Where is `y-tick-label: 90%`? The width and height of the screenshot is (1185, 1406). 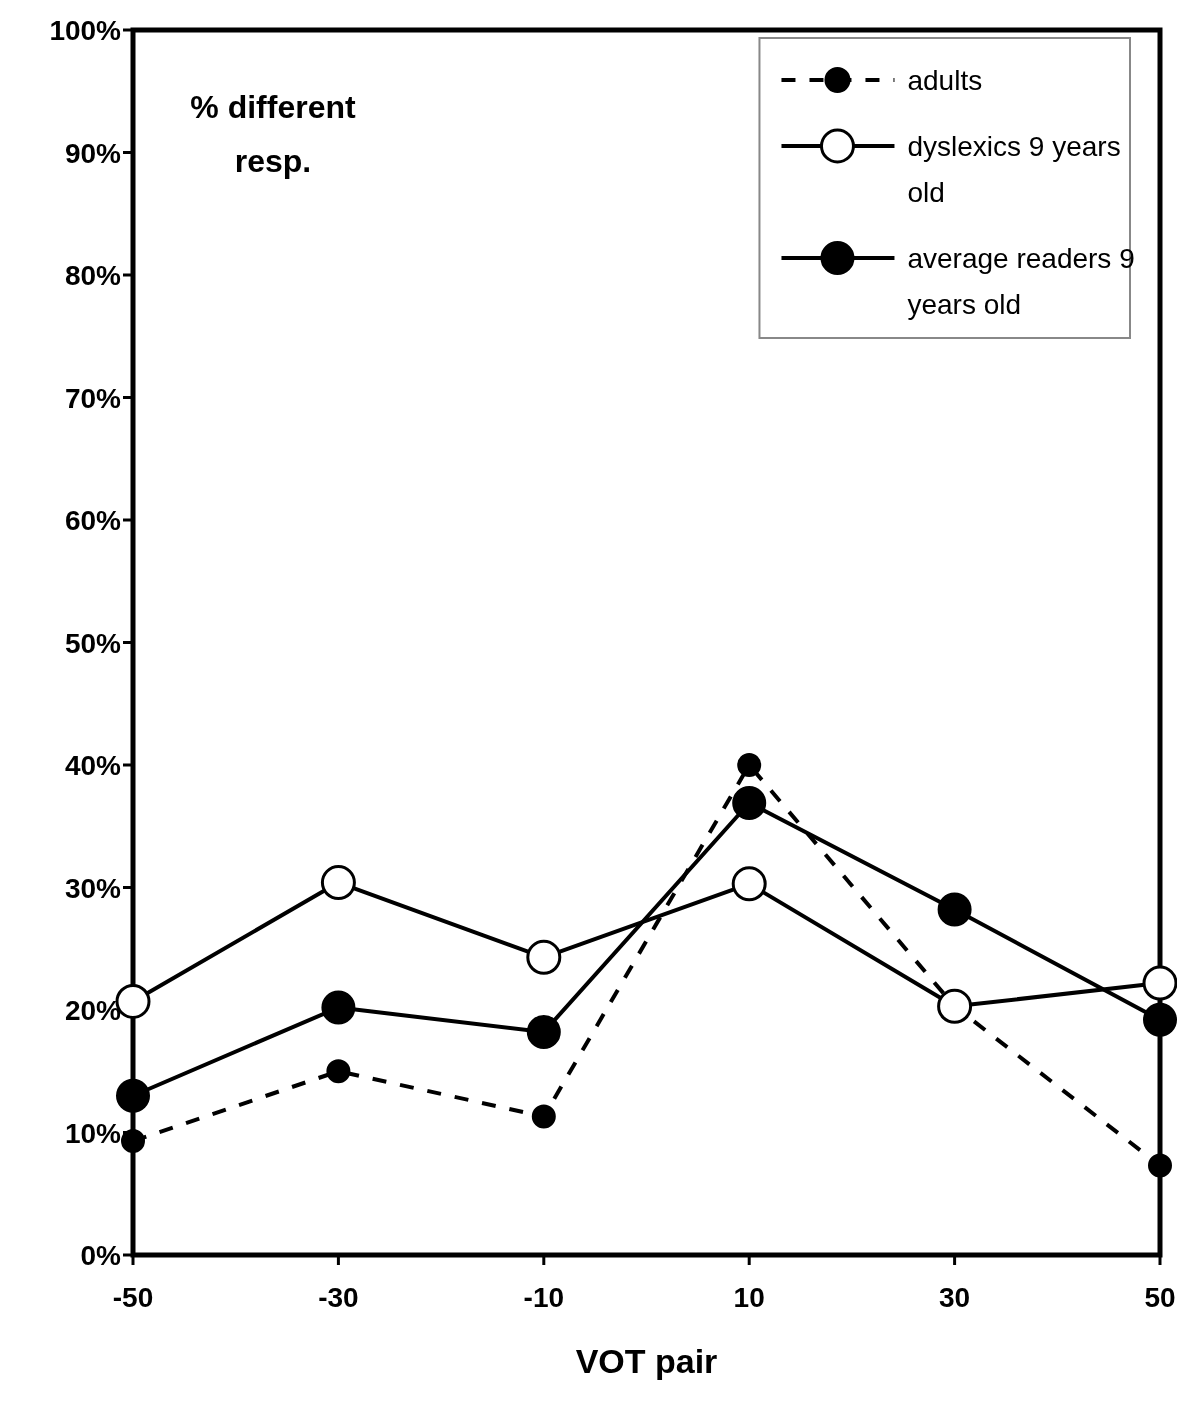
y-tick-label: 90% is located at coordinates (93, 153).